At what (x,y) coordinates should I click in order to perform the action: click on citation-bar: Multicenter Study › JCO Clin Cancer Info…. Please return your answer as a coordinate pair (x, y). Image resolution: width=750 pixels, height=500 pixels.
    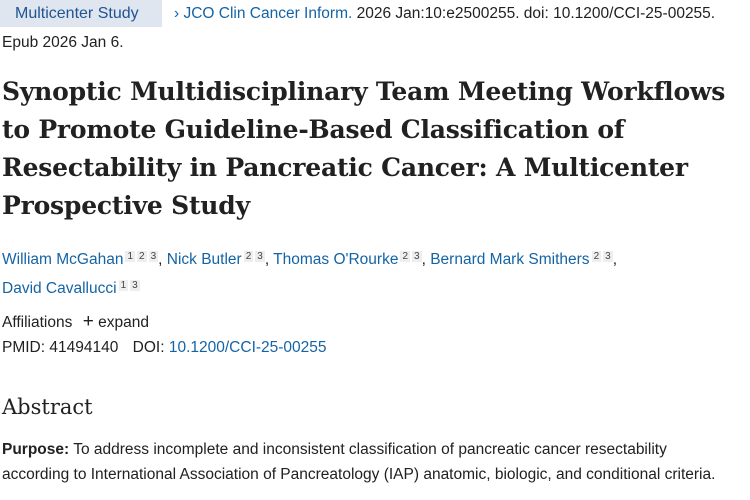
    Looking at the image, I should click on (357, 13).